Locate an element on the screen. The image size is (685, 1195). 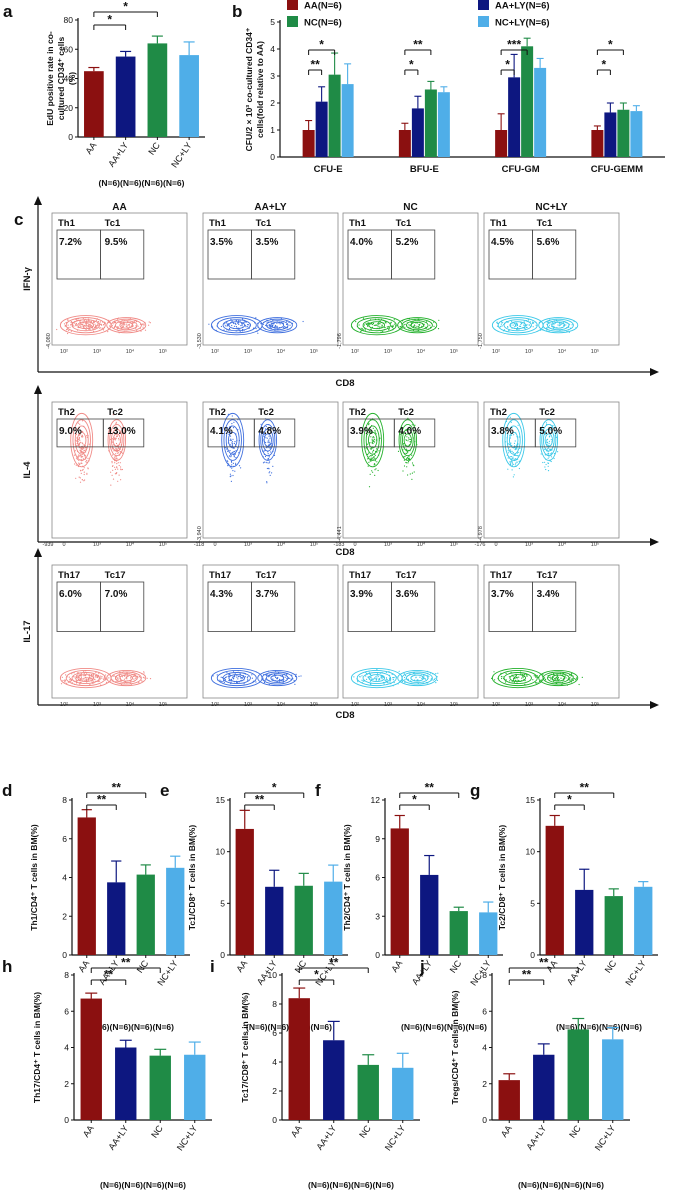
n-label: (N=6)(N=6)(N=6)(N=6) is located at coordinates (351, 1185).